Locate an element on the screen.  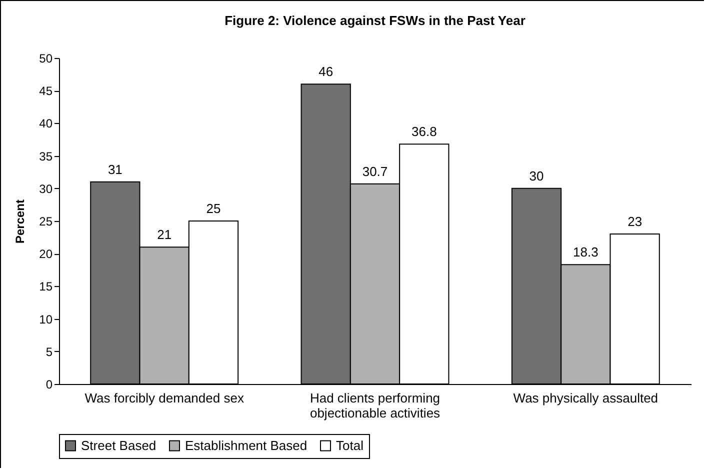
x-tick-label: Had clients performing objectionable activities is located at coordinates (375, 405).